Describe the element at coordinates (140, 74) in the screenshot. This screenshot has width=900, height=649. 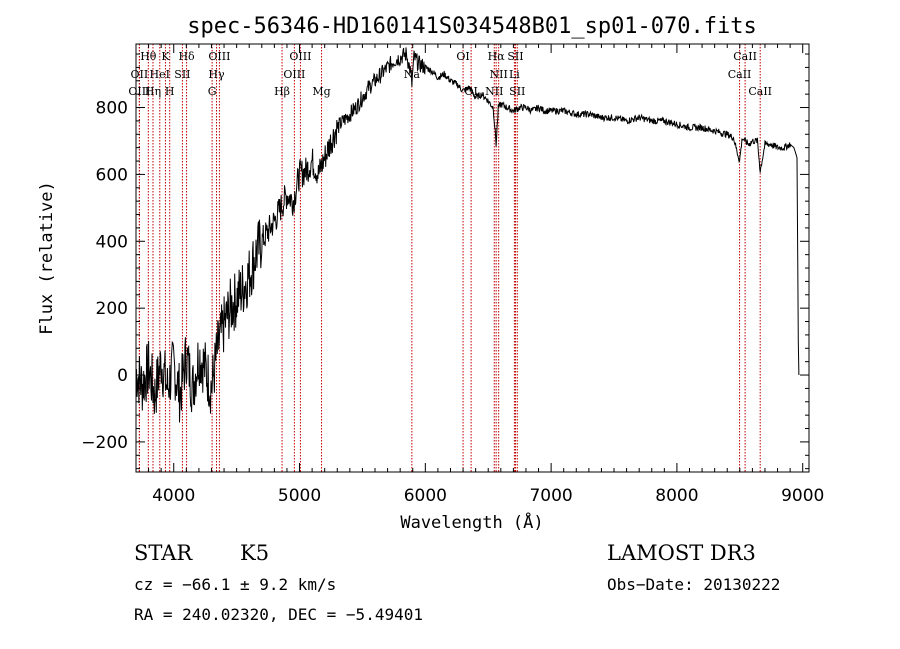
I see `spectral-line-label: OII` at that location.